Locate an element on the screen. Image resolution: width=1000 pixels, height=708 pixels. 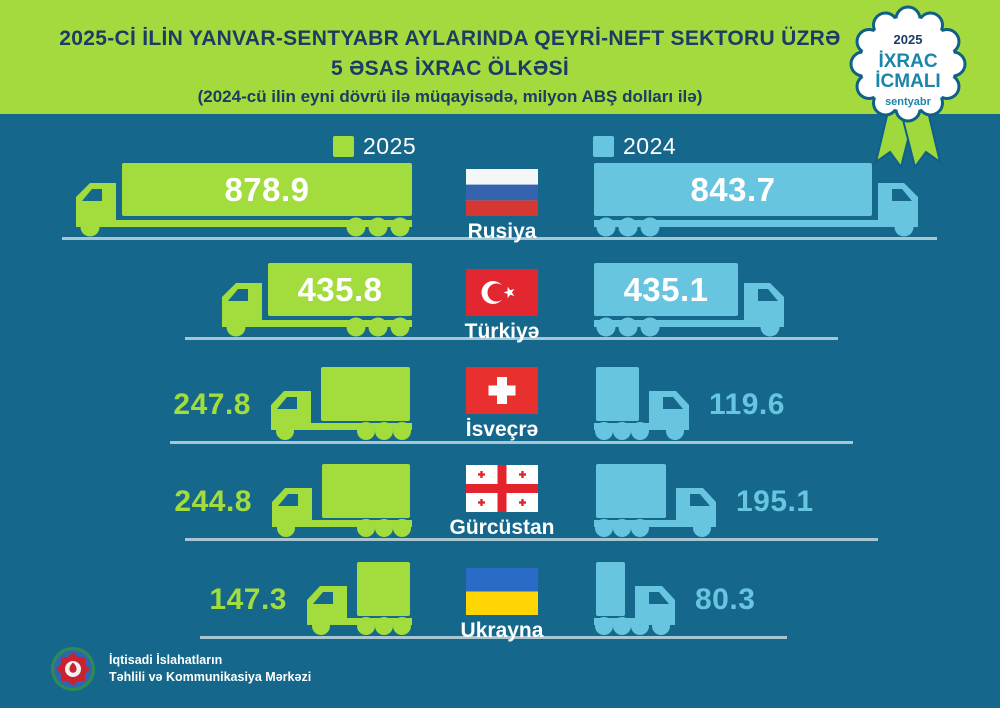
value-2025: 247.8 is located at coordinates (212, 404).